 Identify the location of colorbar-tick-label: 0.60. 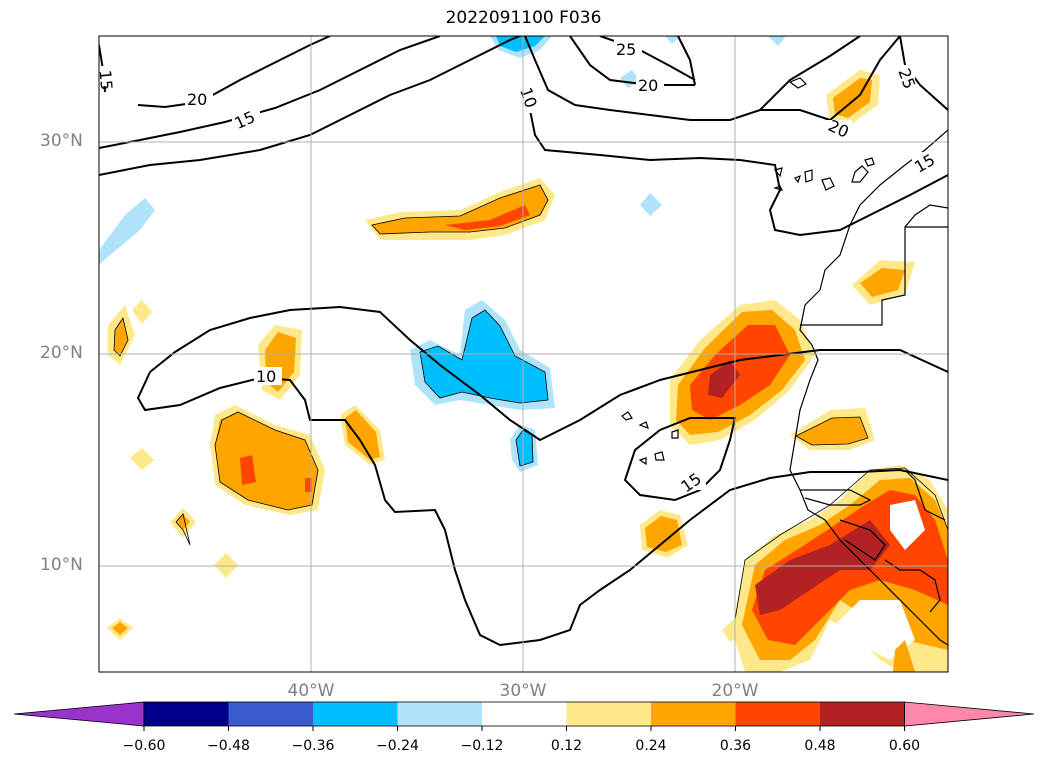
(904, 746).